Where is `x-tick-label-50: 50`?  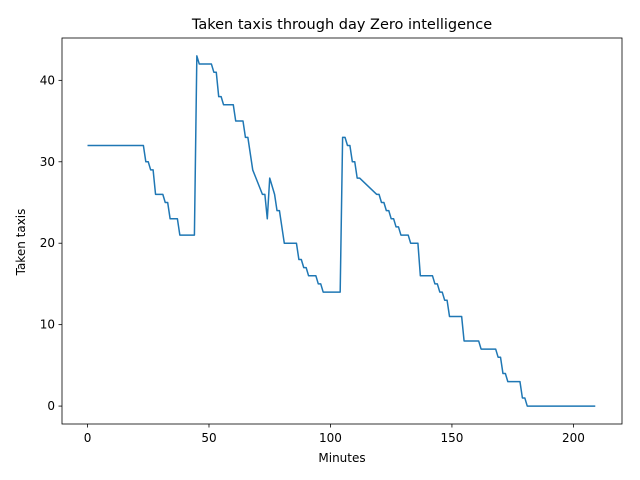 x-tick-label-50: 50 is located at coordinates (208, 438).